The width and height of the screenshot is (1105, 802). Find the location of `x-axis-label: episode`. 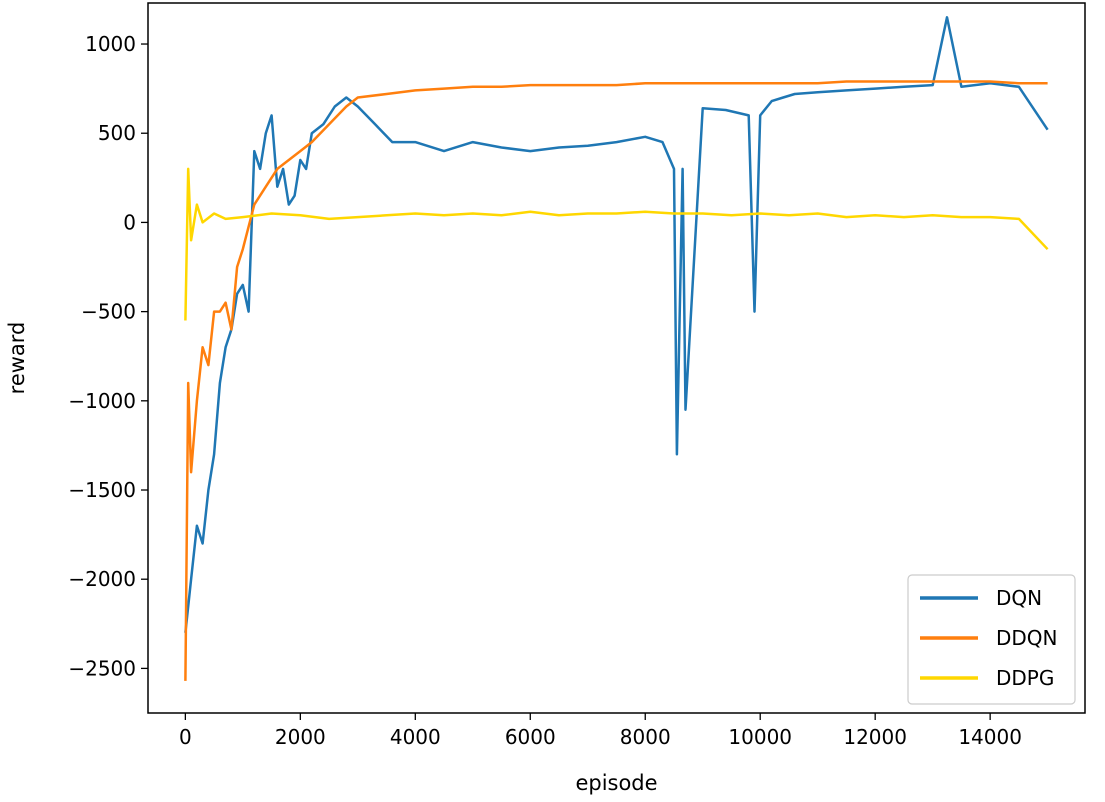

x-axis-label: episode is located at coordinates (616, 783).